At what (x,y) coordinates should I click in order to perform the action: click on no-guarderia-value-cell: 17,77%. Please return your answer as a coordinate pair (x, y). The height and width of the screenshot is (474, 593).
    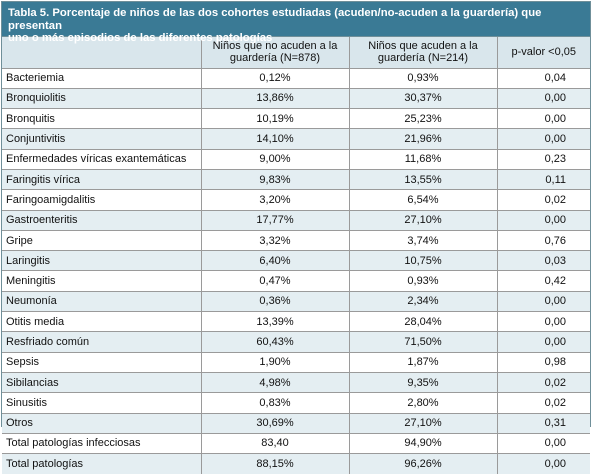
    Looking at the image, I should click on (275, 220).